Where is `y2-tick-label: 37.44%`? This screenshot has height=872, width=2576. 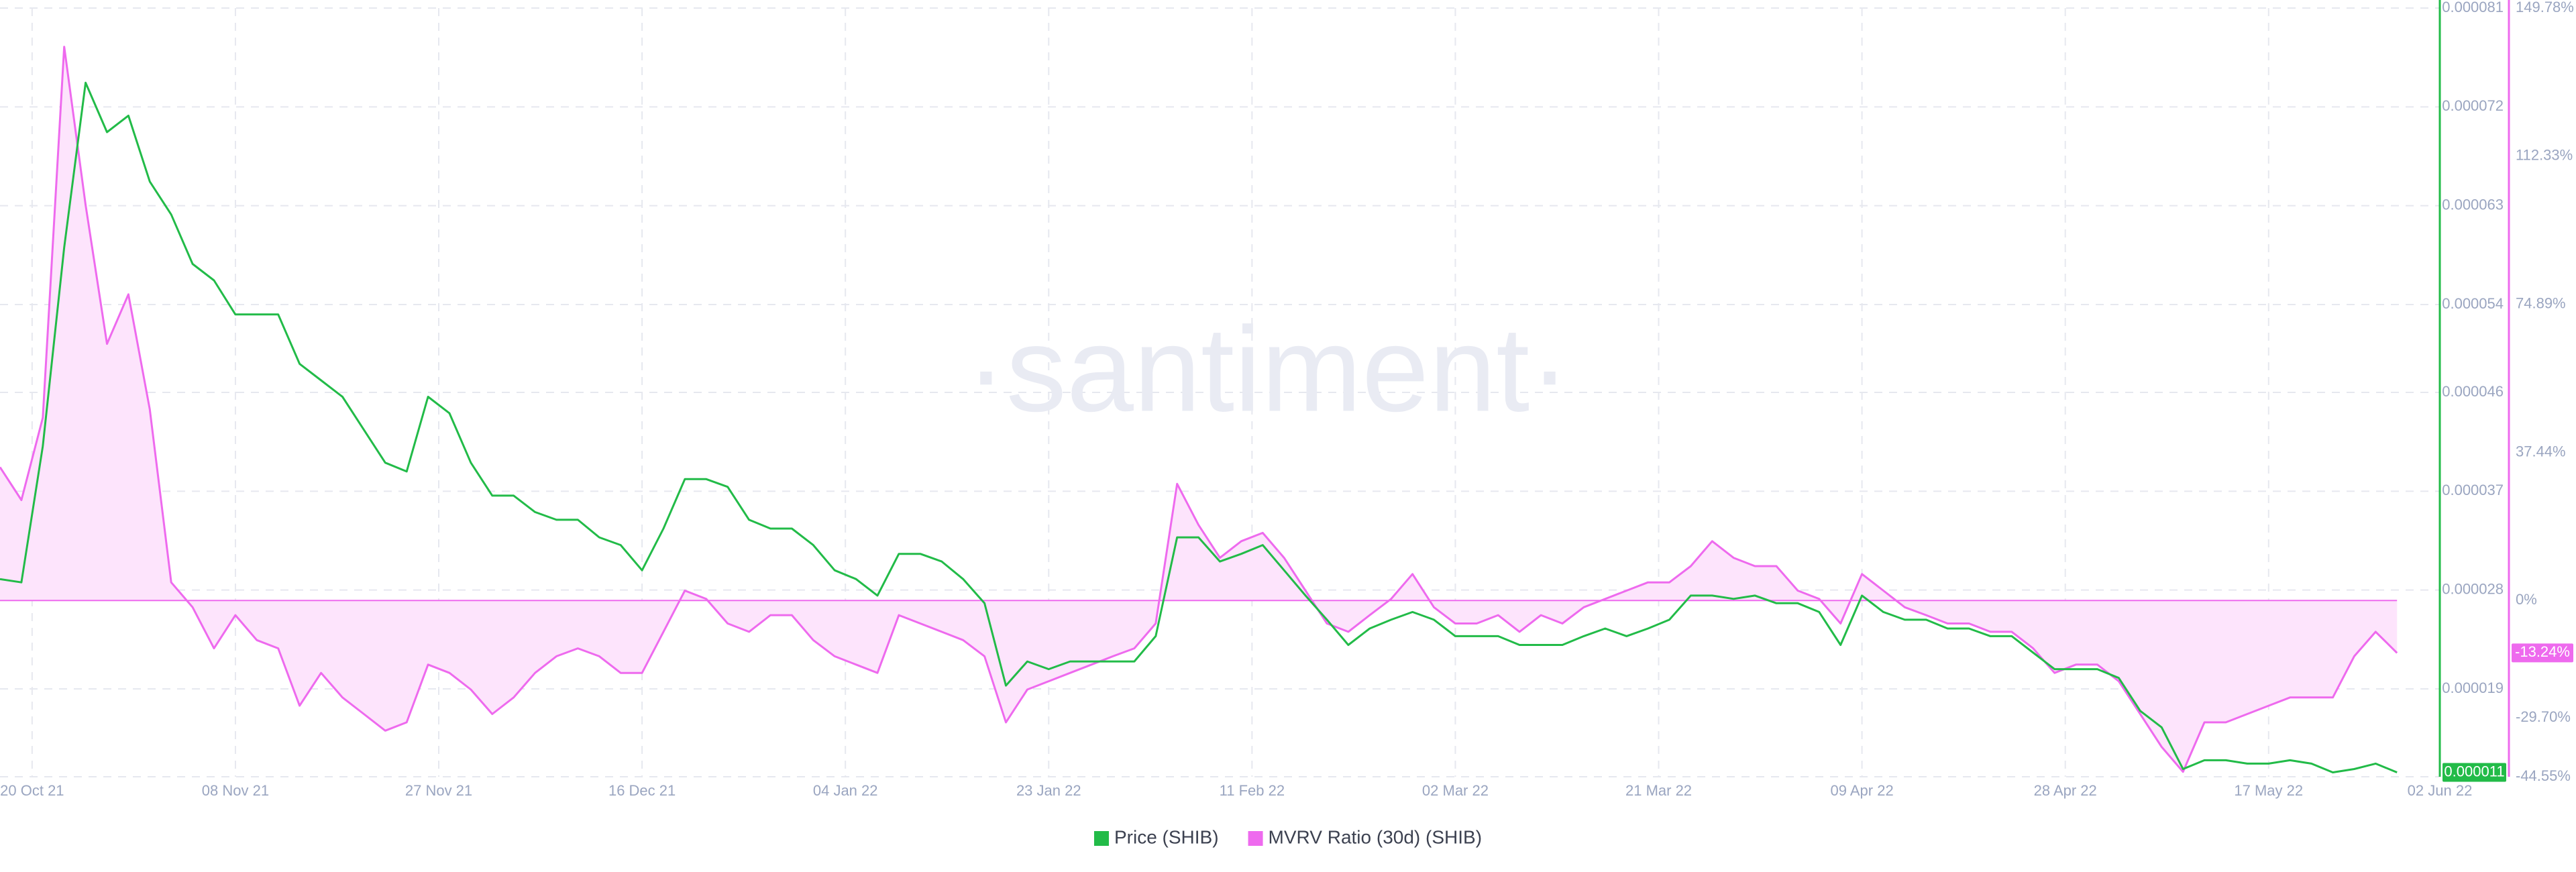
y2-tick-label: 37.44% is located at coordinates (2541, 451).